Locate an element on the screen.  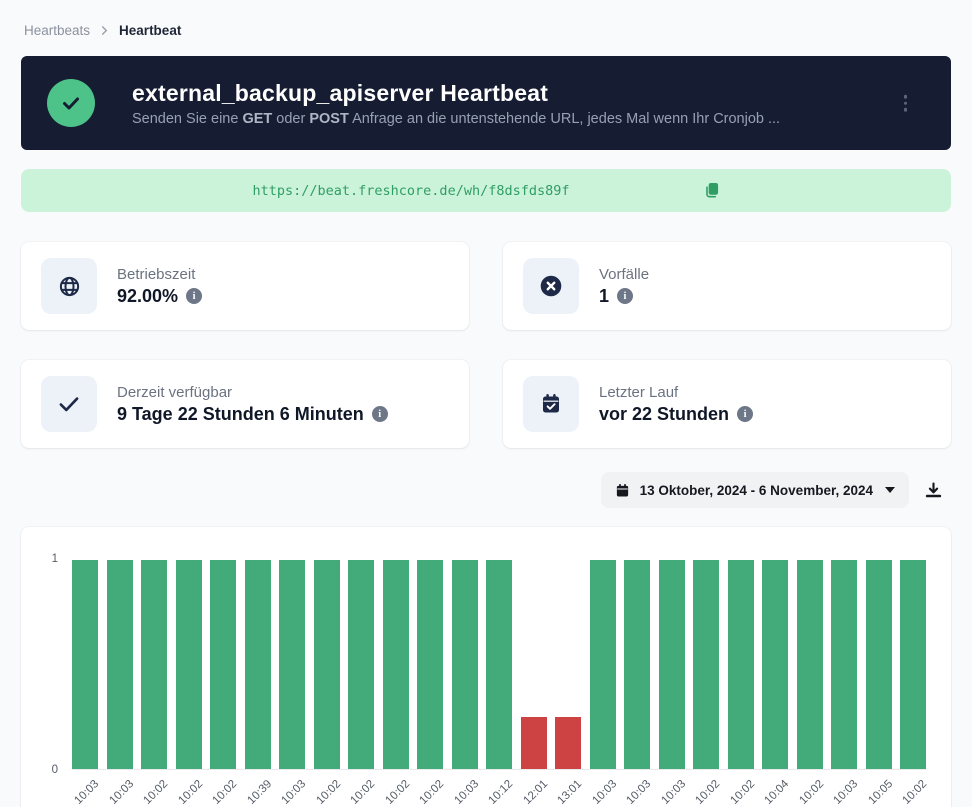
x-axis-label: 12:01 is located at coordinates (535, 792).